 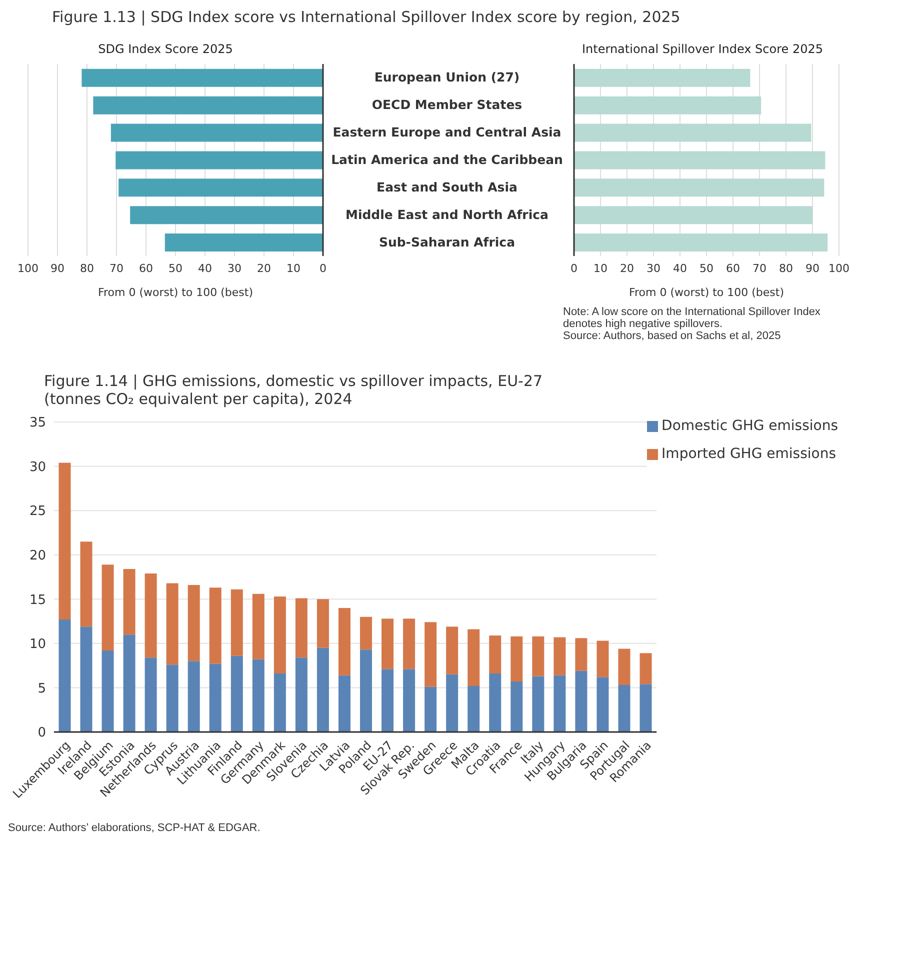 I want to click on source-note: Source: Authors’ elaborations, SCP-HAT & EDGAR., so click(x=135, y=828).